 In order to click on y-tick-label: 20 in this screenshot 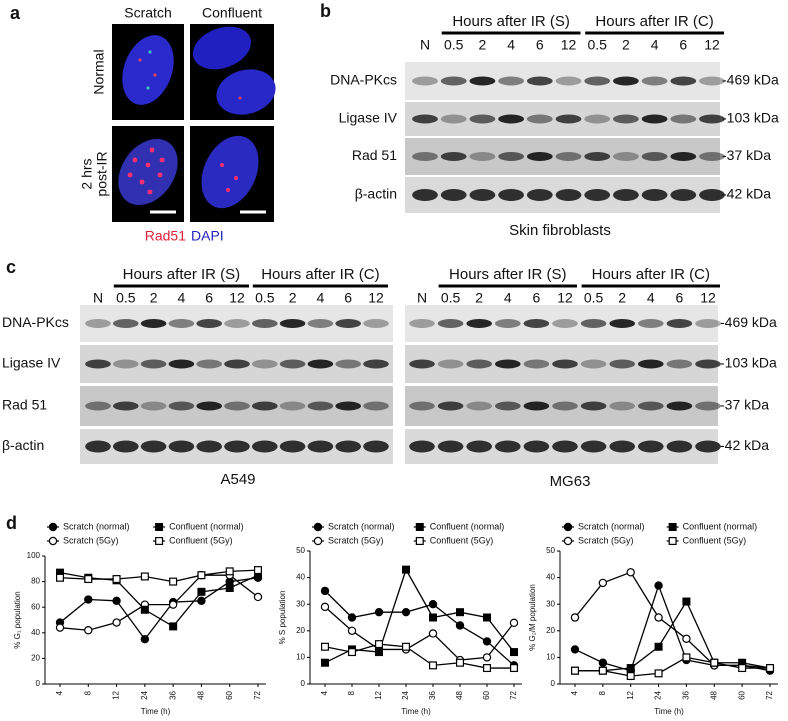, I will do `click(550, 630)`.